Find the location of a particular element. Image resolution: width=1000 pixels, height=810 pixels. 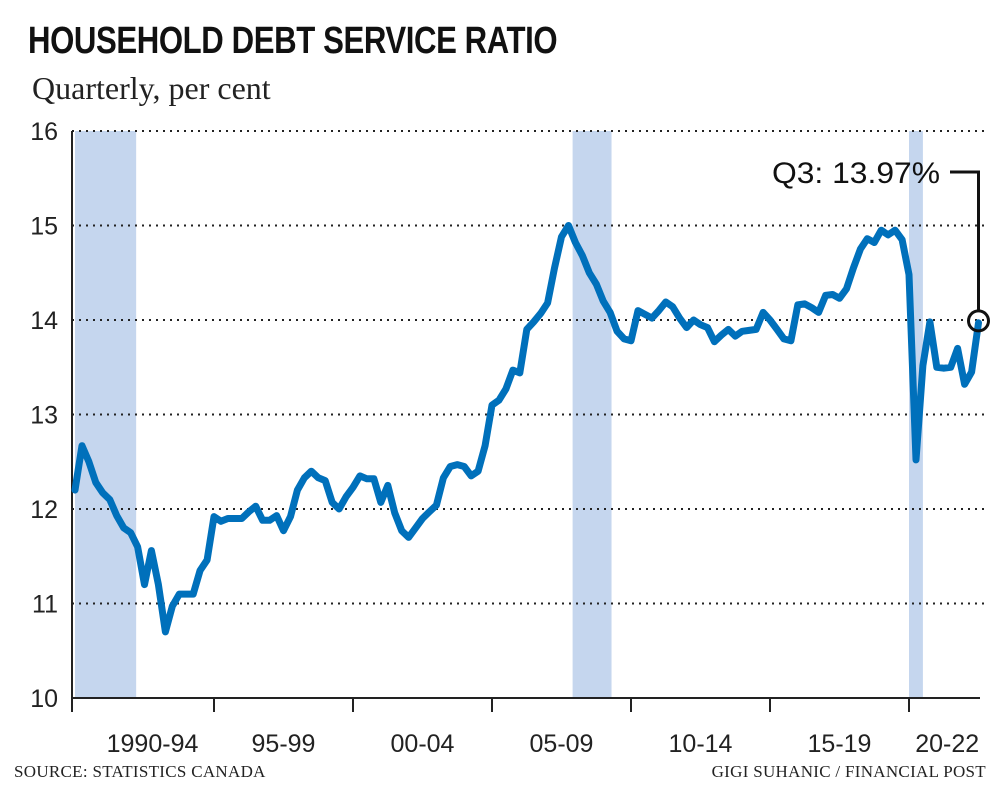

chart-title: HOUSEHOLD DEBT SERVICE RATIO is located at coordinates (293, 41).